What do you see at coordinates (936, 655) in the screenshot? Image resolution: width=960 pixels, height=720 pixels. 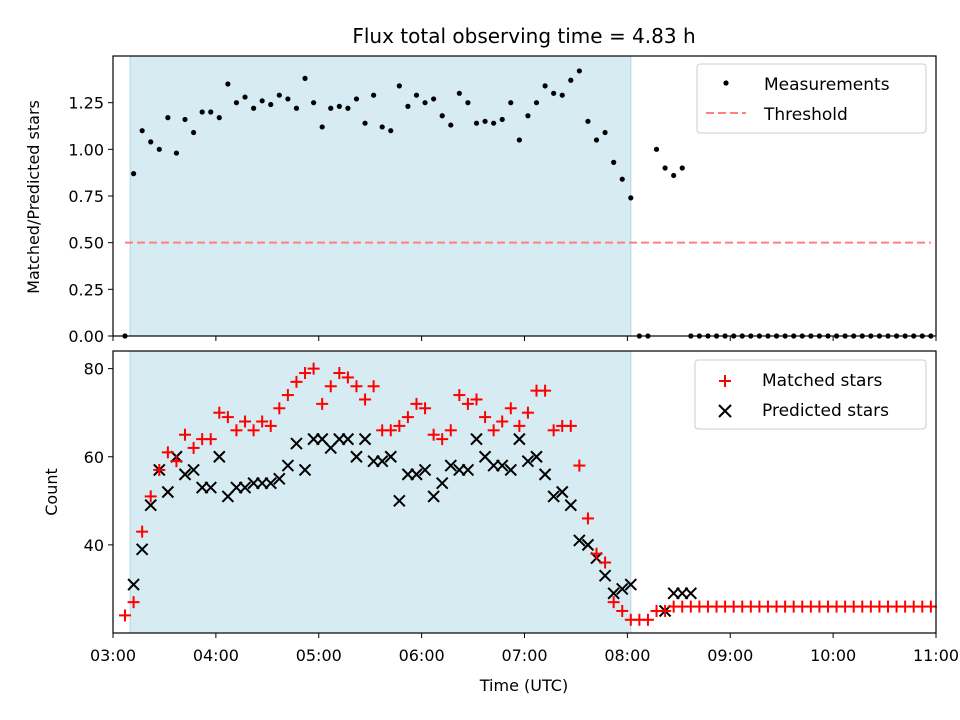 I see `x-tick-label: 11:00` at bounding box center [936, 655].